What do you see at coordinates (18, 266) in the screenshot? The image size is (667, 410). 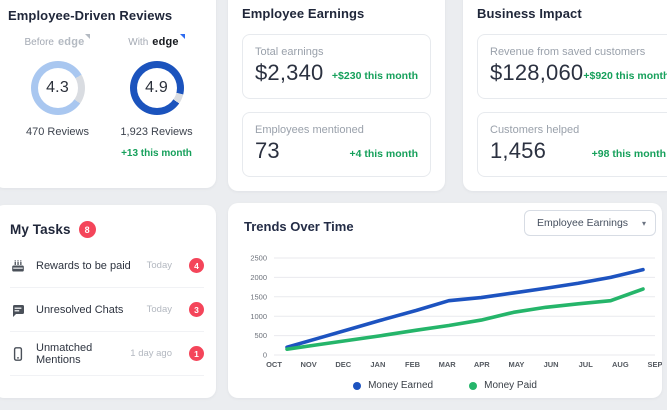 I see `cake-icon` at bounding box center [18, 266].